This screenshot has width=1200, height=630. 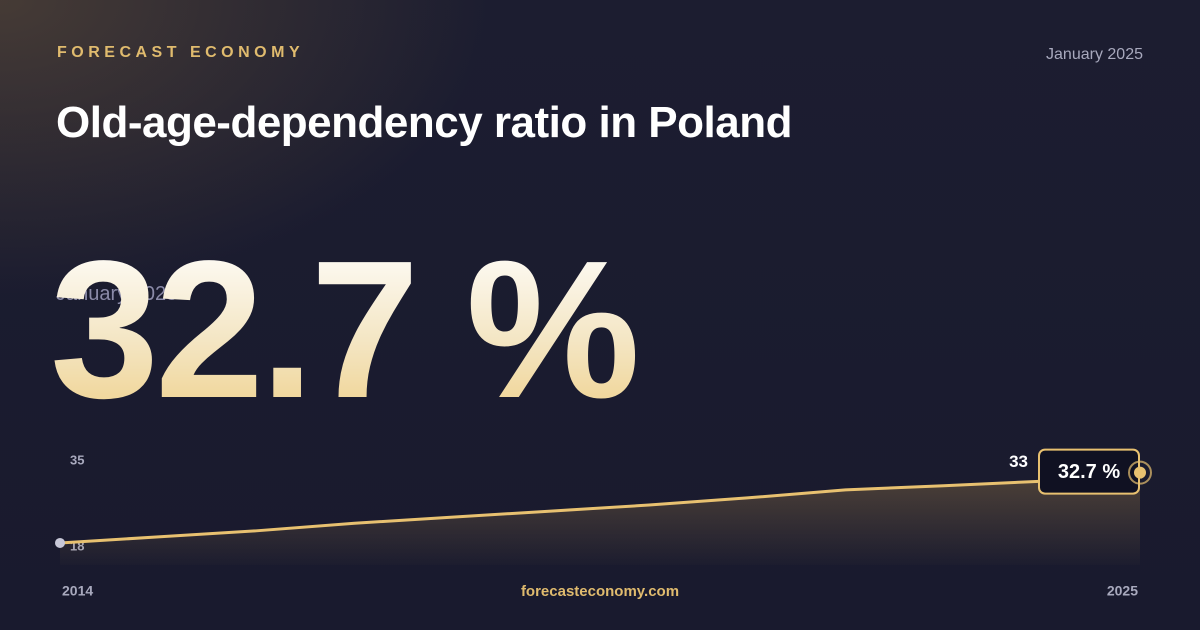 What do you see at coordinates (1122, 591) in the screenshot?
I see `x-tick-label: 2025` at bounding box center [1122, 591].